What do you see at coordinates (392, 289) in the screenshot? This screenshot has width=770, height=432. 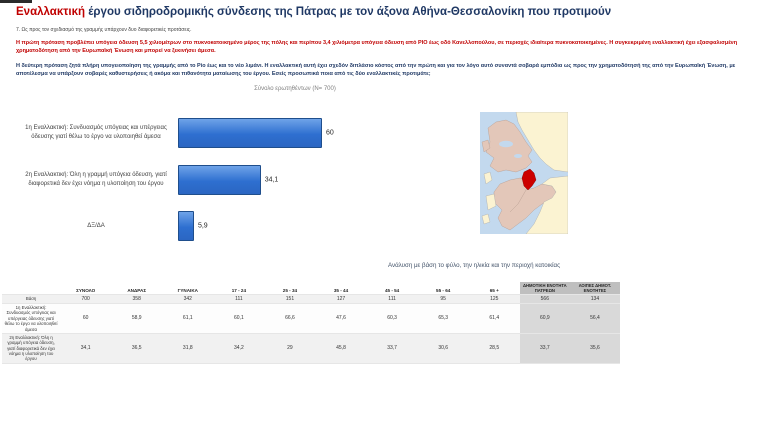 I see `table-column-header: 45 - 54` at bounding box center [392, 289].